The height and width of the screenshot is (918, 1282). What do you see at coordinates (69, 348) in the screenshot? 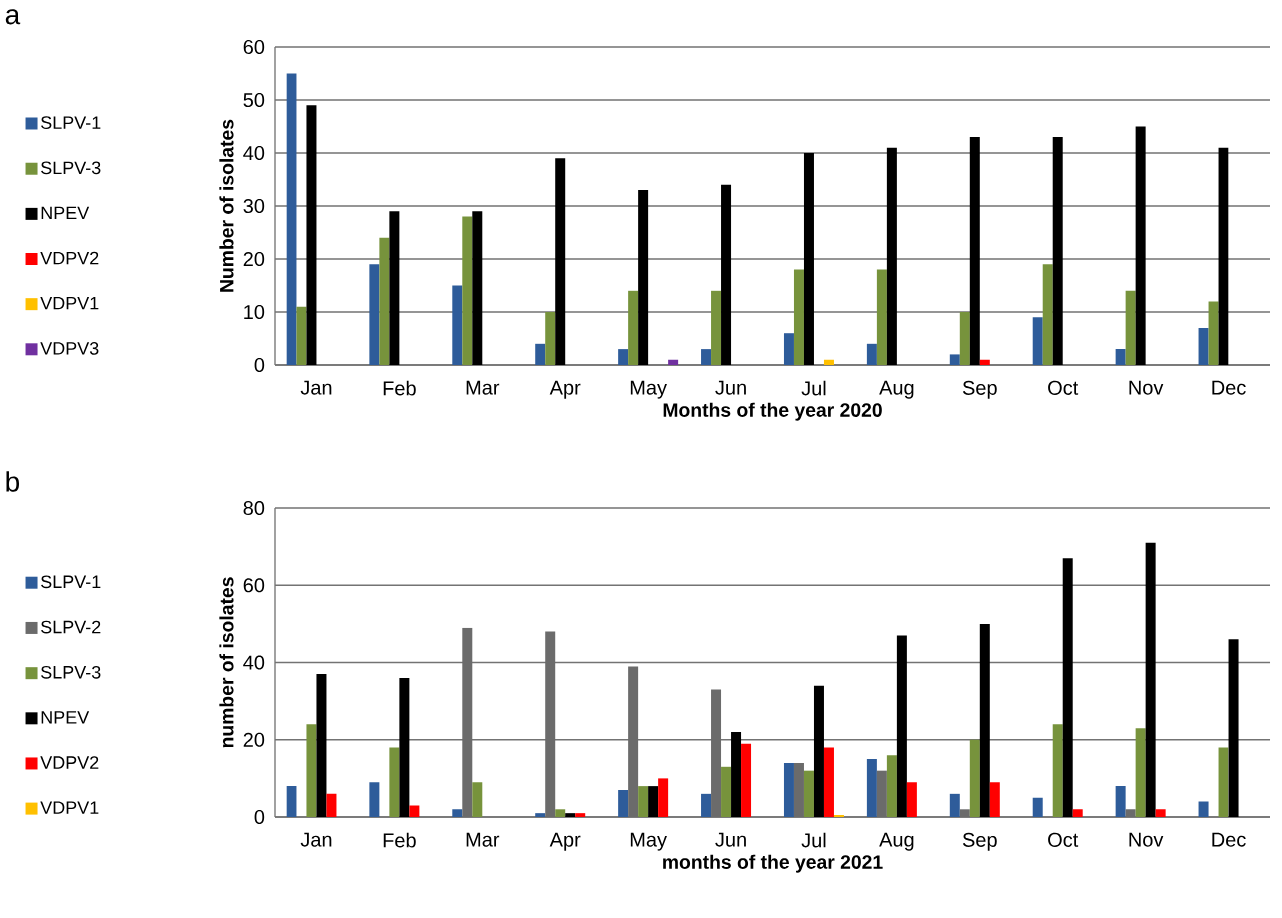
I see `legend-label: VDPV3` at bounding box center [69, 348].